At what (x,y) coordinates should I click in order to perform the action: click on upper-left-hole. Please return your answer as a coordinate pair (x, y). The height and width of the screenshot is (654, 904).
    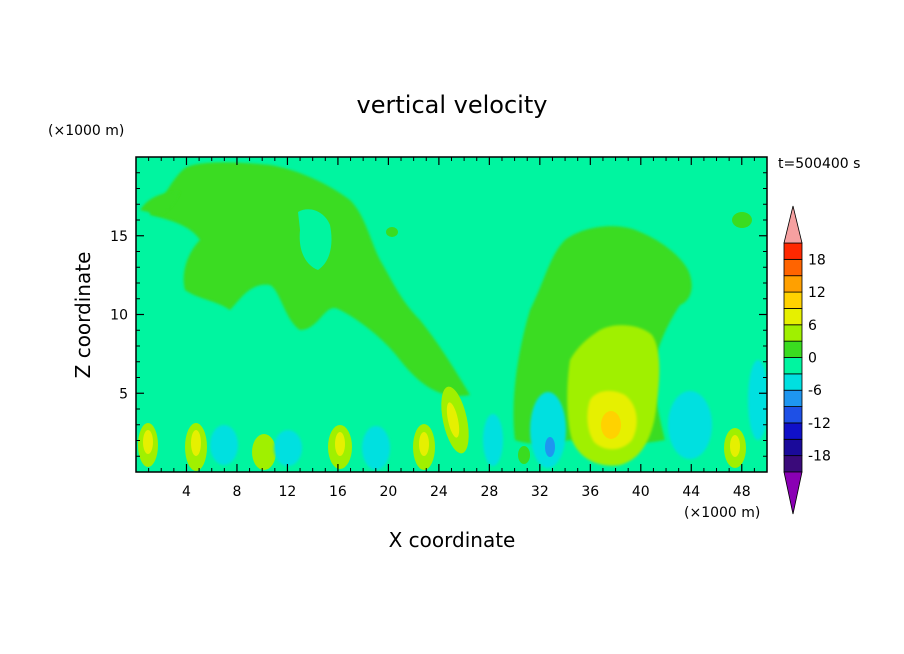
    Looking at the image, I should click on (315, 239).